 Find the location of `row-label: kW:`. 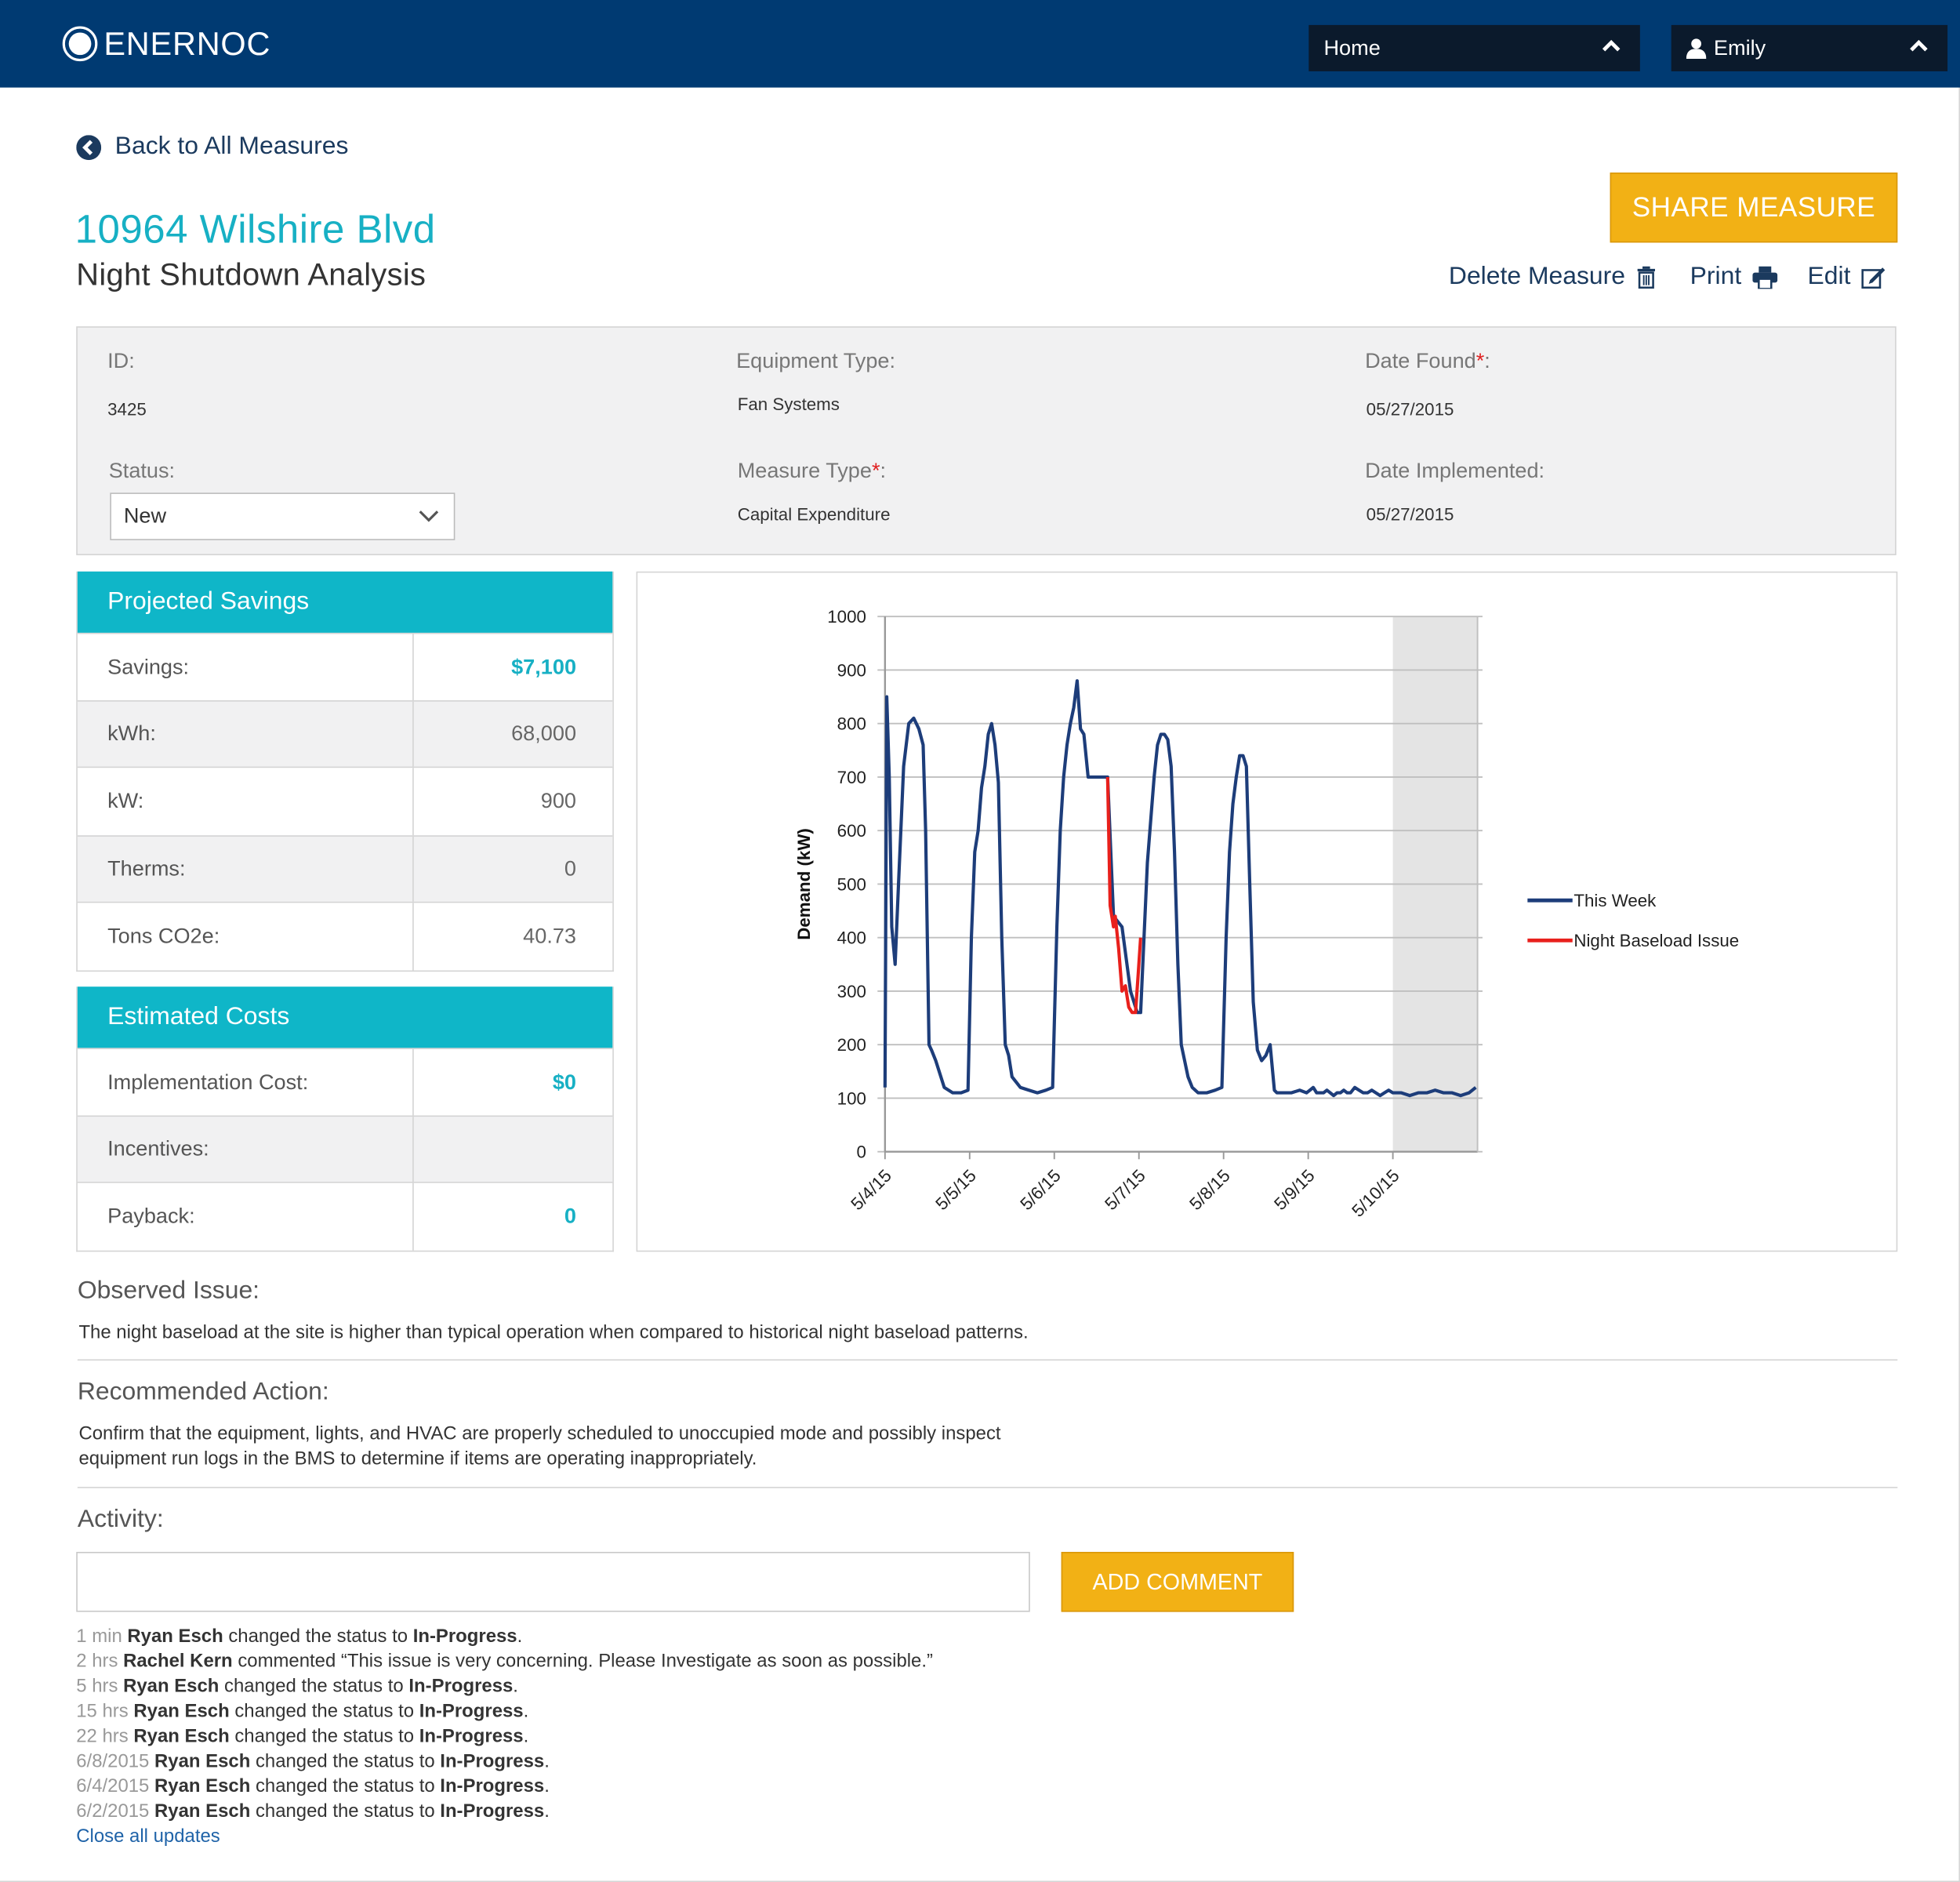

row-label: kW: is located at coordinates (246, 802).